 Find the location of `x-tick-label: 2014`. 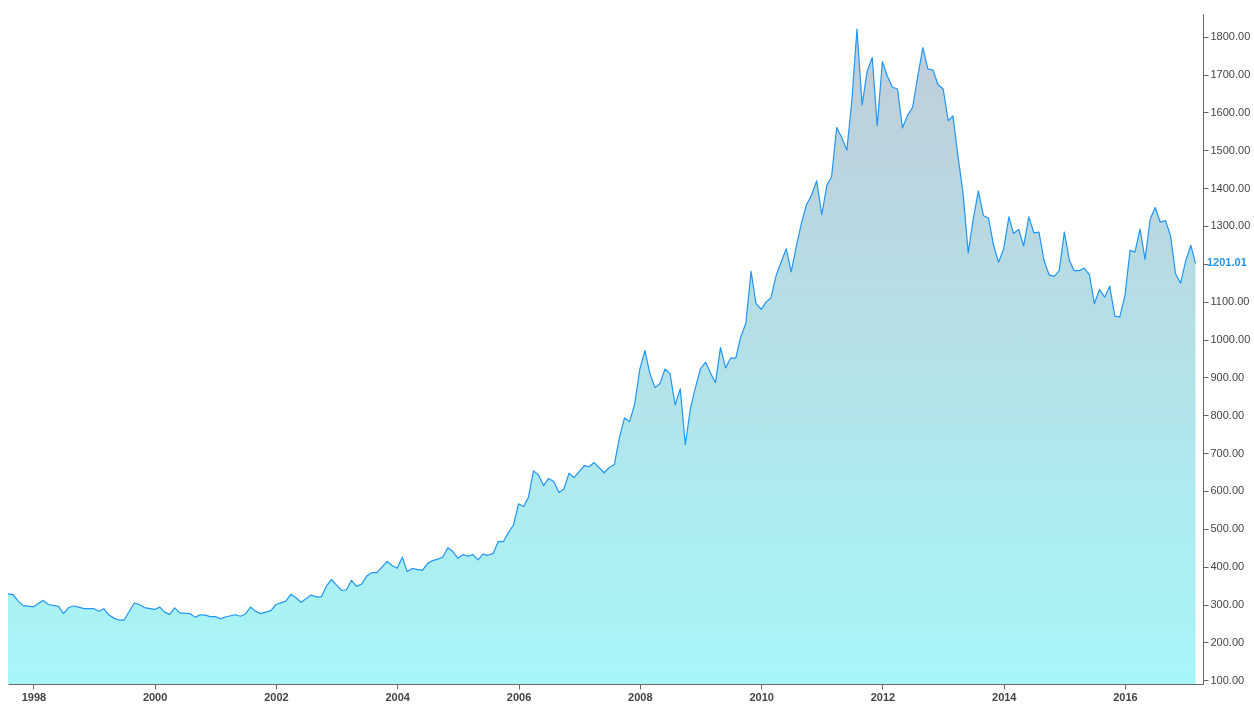

x-tick-label: 2014 is located at coordinates (1005, 696).